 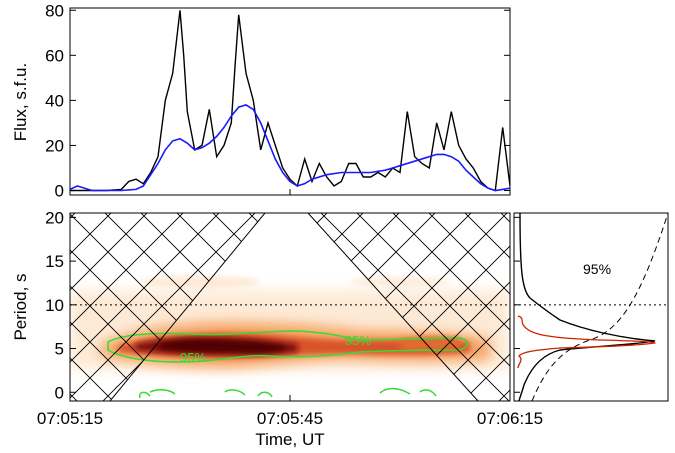 I want to click on time-x-tick-label: 07:05:15, so click(x=70, y=418).